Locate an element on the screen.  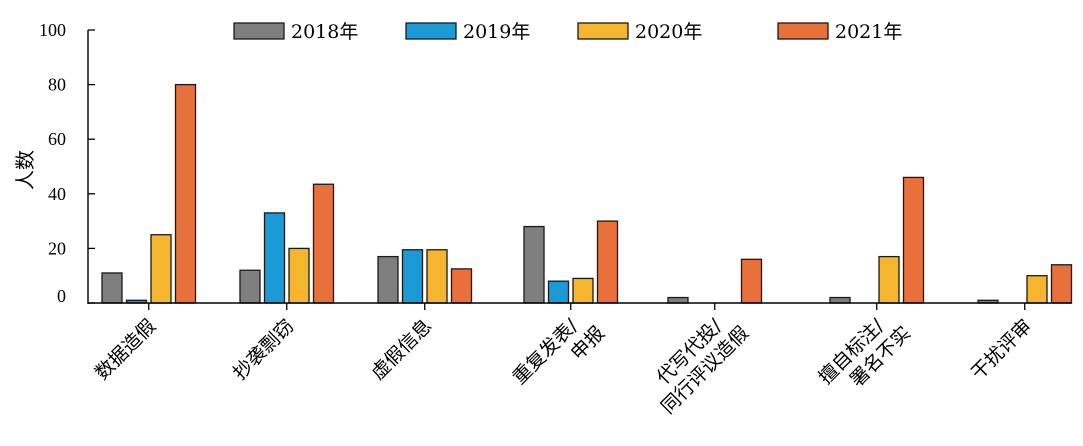
y-tick-label: 100 is located at coordinates (52, 30).